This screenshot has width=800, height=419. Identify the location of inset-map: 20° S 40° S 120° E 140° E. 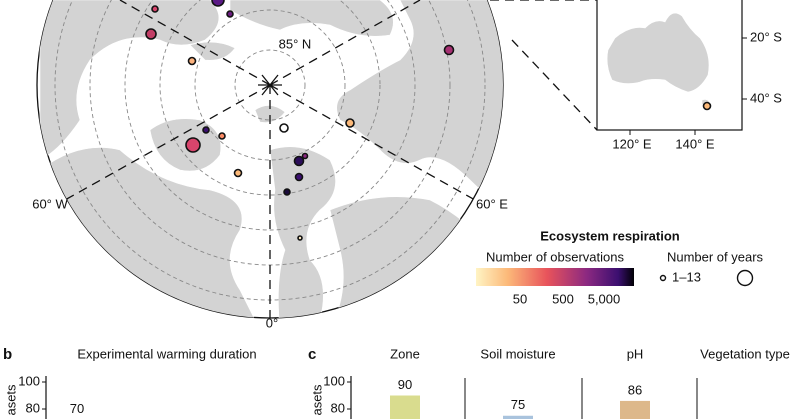
(636, 75).